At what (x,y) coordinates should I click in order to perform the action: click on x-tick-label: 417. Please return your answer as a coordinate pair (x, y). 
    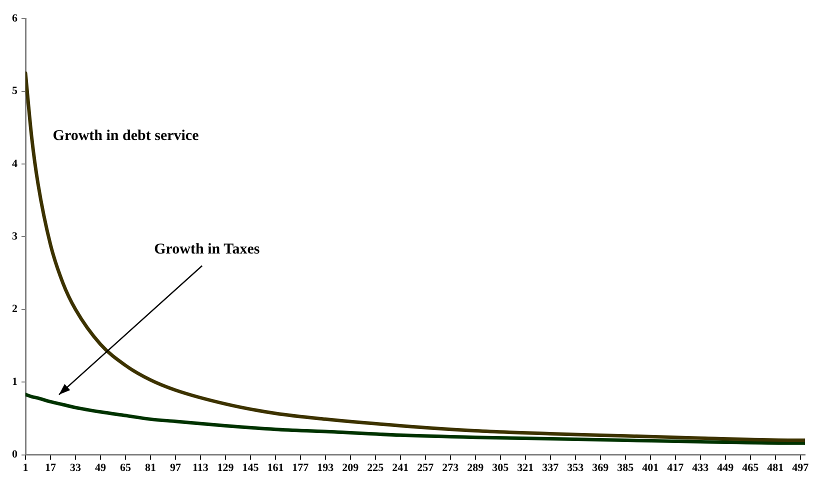
    Looking at the image, I should click on (675, 468).